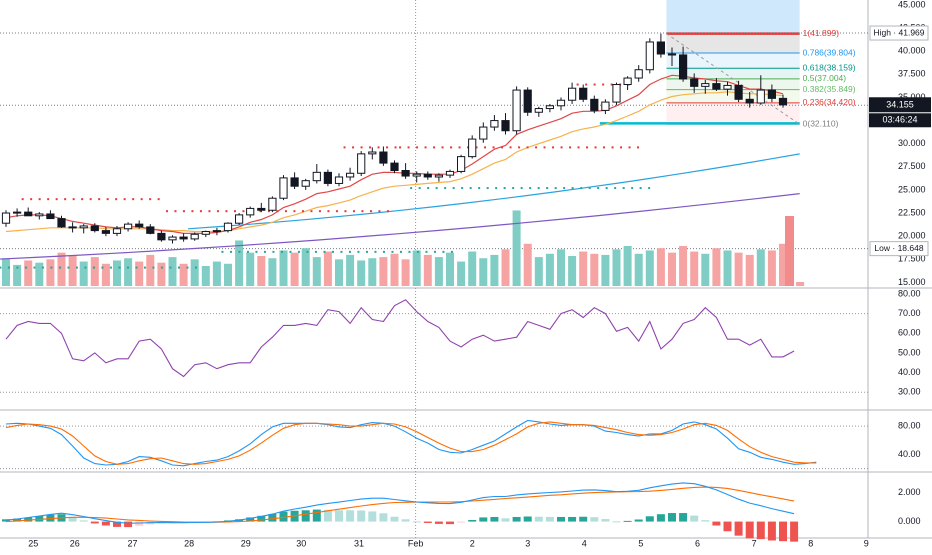 The height and width of the screenshot is (555, 932). What do you see at coordinates (800, 284) in the screenshot?
I see `volume-bar-last` at bounding box center [800, 284].